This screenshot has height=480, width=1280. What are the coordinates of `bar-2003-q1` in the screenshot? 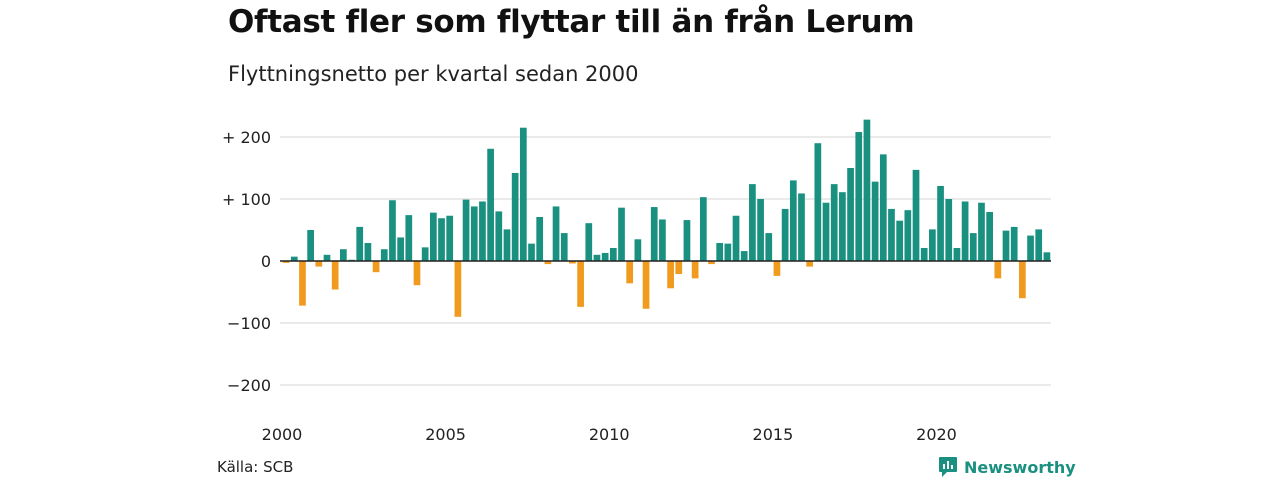 It's located at (384, 255).